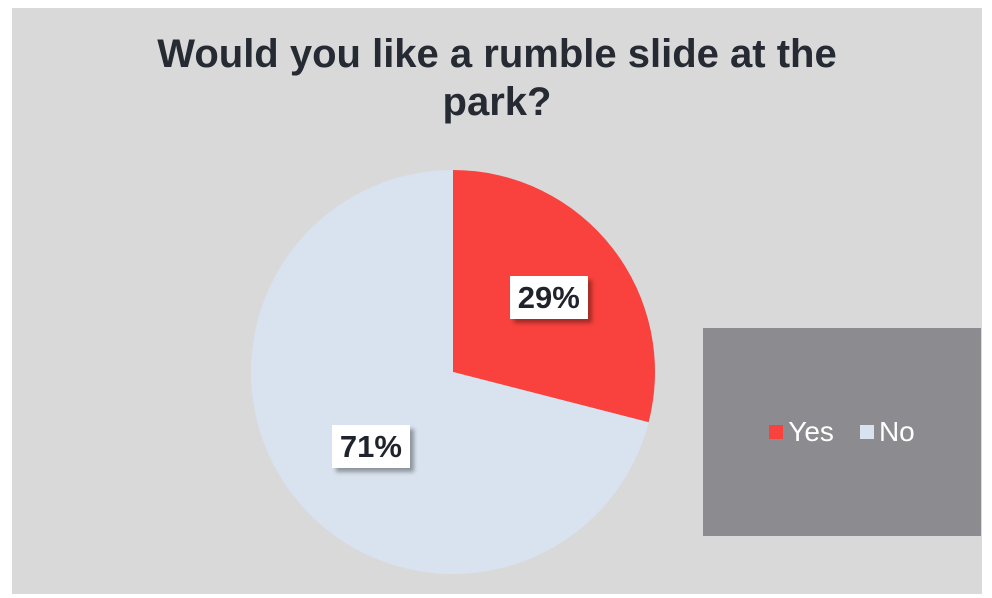 Image resolution: width=992 pixels, height=598 pixels. What do you see at coordinates (776, 432) in the screenshot?
I see `legend-swatch-yes` at bounding box center [776, 432].